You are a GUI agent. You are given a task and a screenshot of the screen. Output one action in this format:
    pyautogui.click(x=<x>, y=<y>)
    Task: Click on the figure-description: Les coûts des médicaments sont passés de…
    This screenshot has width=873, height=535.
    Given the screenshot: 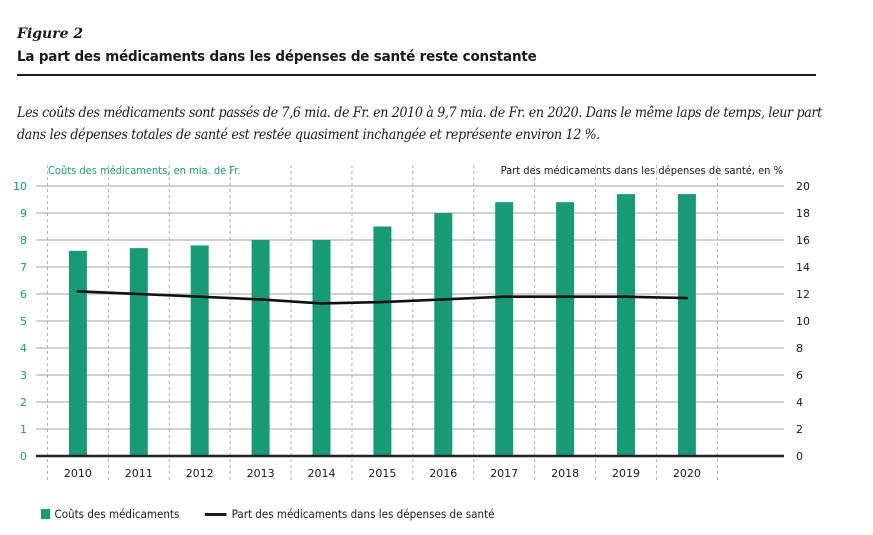 What is the action you would take?
    pyautogui.click(x=419, y=124)
    